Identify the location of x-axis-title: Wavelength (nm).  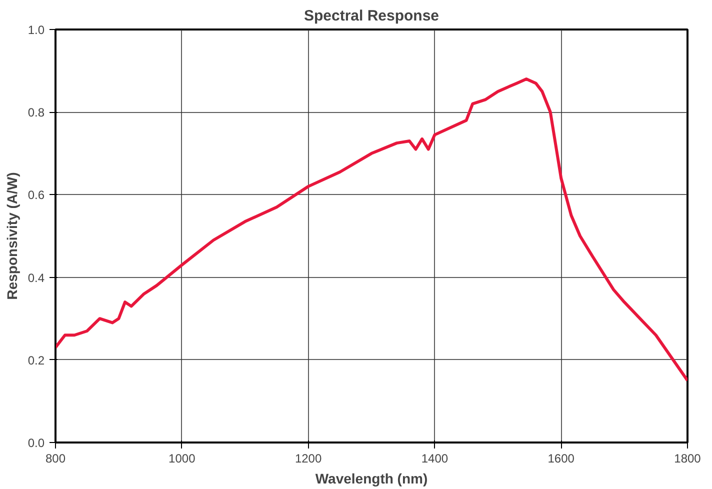
(371, 478).